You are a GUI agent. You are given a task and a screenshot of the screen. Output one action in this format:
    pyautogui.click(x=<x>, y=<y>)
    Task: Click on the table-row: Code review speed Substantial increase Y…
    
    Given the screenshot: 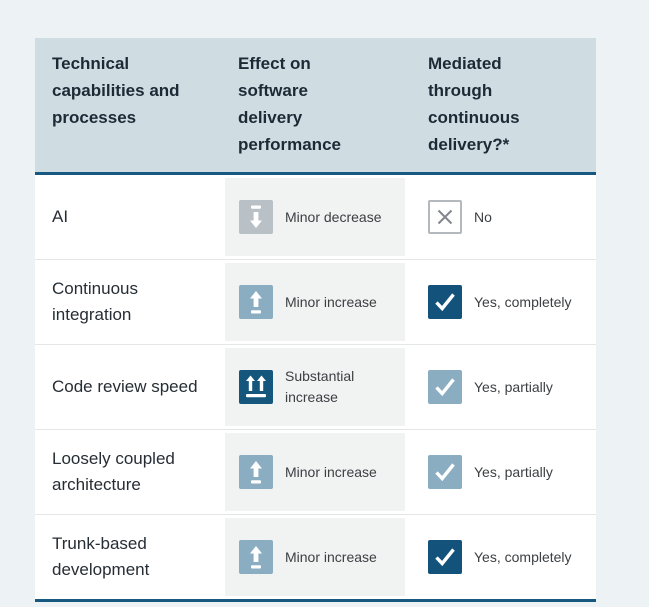 What is the action you would take?
    pyautogui.click(x=315, y=386)
    